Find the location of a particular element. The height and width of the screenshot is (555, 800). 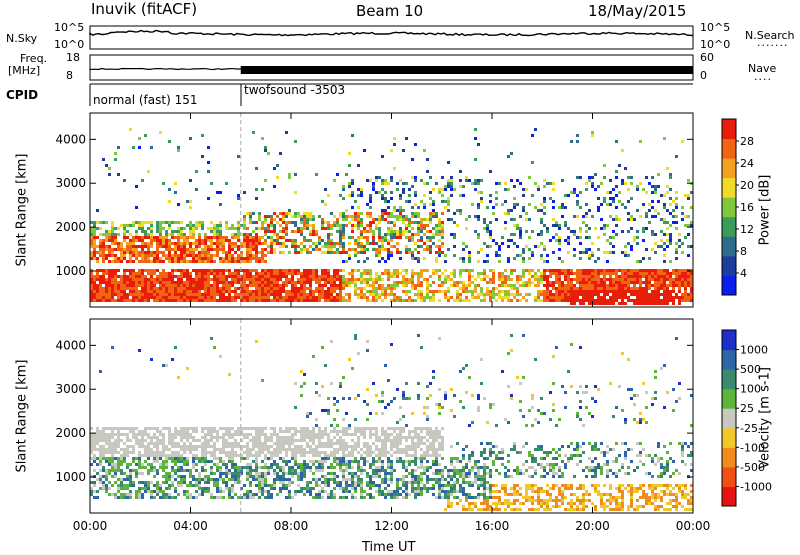

xtick-label: 16:00 is located at coordinates (492, 526).